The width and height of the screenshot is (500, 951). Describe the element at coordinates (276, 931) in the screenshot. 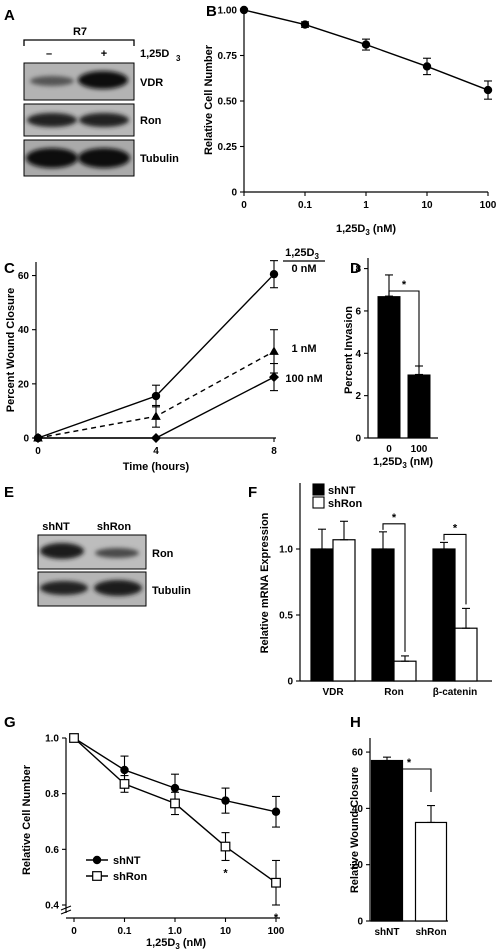

I see `g-x-tick-label: 100` at that location.